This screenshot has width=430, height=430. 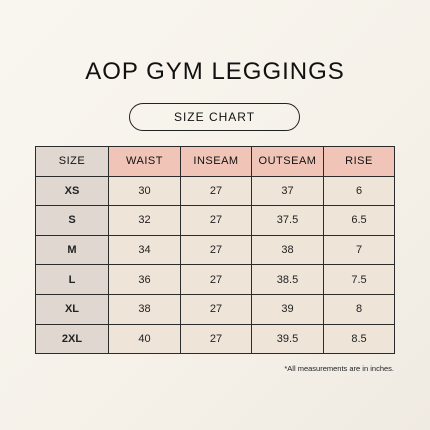 I want to click on table-row: M 34 27 38 7, so click(x=215, y=250).